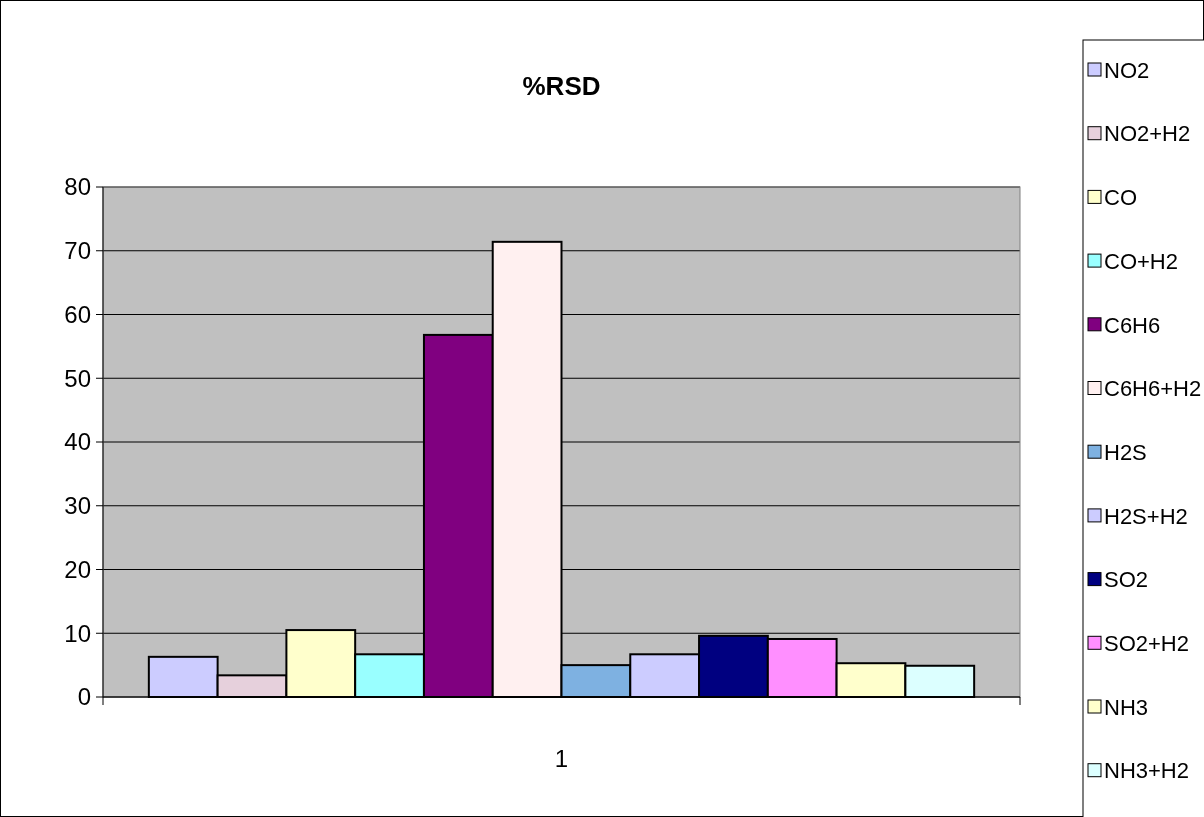 The image size is (1204, 817). I want to click on legend-label: CO, so click(1120, 198).